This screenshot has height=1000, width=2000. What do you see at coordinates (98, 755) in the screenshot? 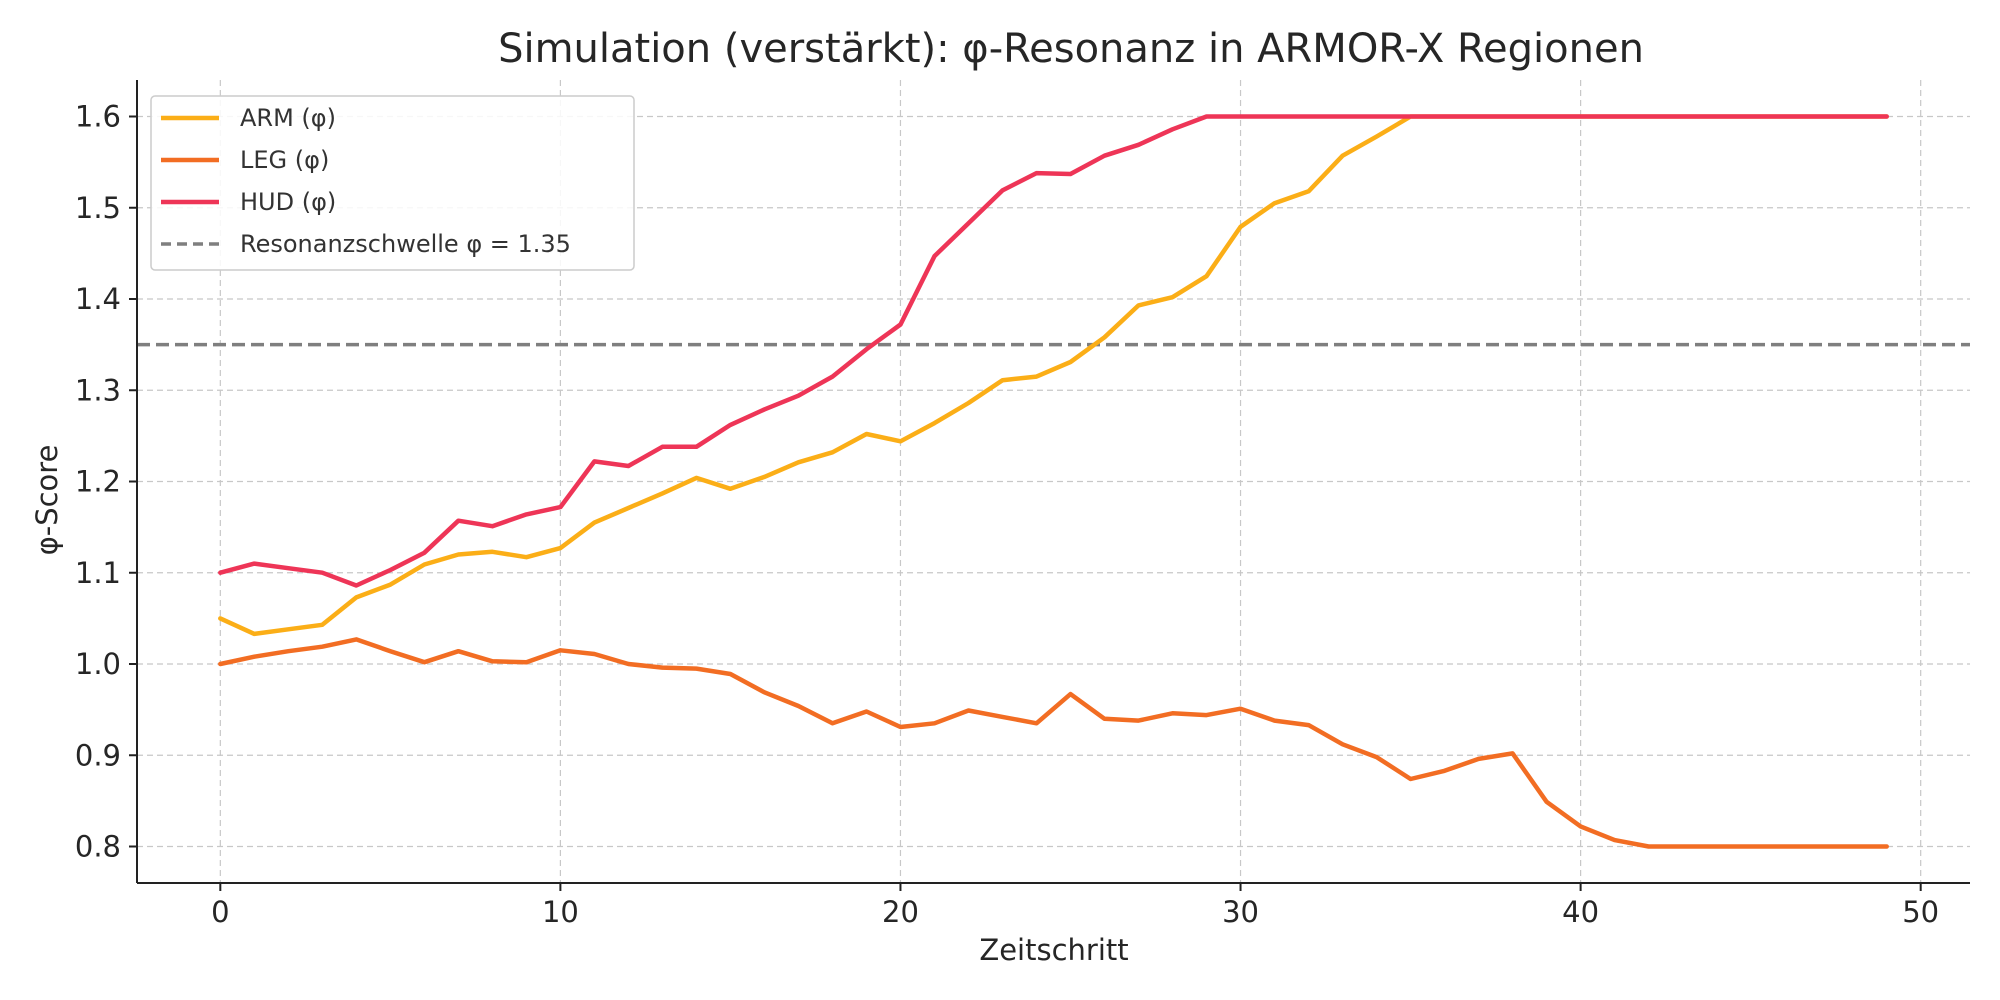
I see `y-tick-label: 0.9` at bounding box center [98, 755].